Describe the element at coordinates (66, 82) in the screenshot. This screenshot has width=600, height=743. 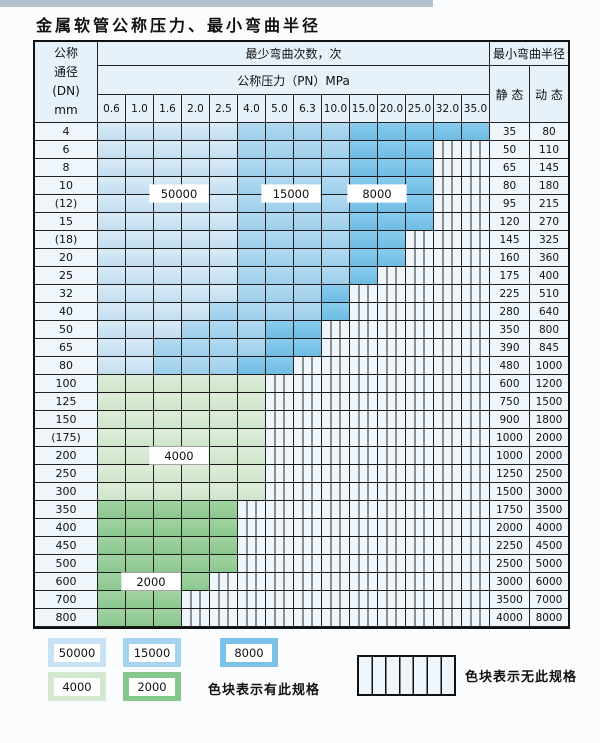
I see `corner-header-dn: 公称 通径 (DN) mm` at that location.